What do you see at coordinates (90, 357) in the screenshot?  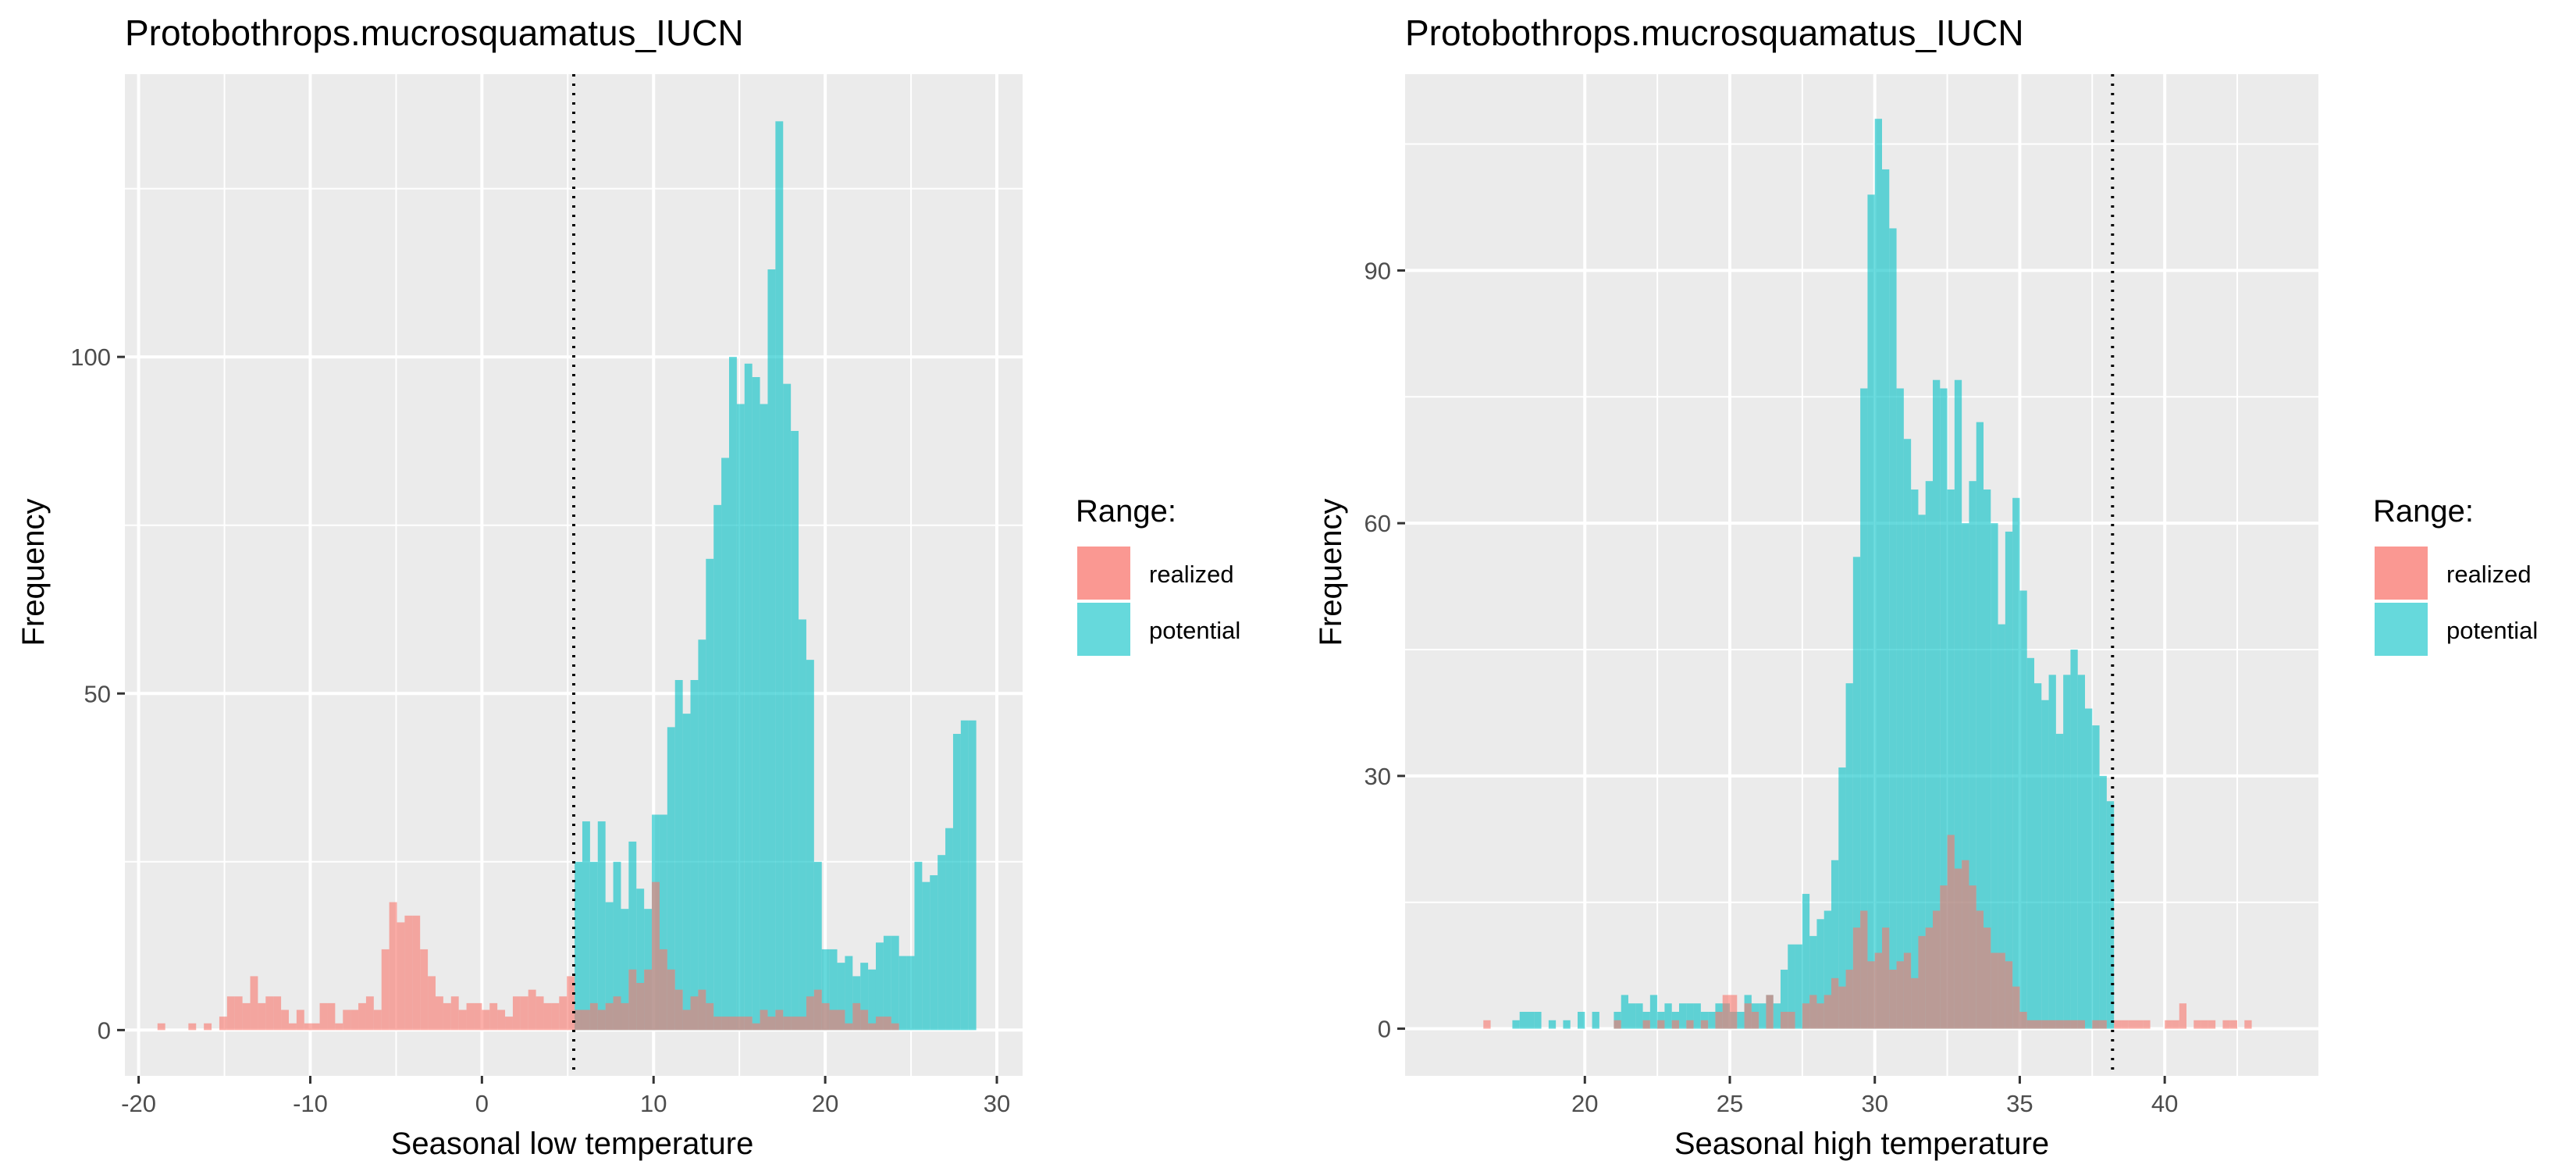 I see `left-y-tick-label: 100` at bounding box center [90, 357].